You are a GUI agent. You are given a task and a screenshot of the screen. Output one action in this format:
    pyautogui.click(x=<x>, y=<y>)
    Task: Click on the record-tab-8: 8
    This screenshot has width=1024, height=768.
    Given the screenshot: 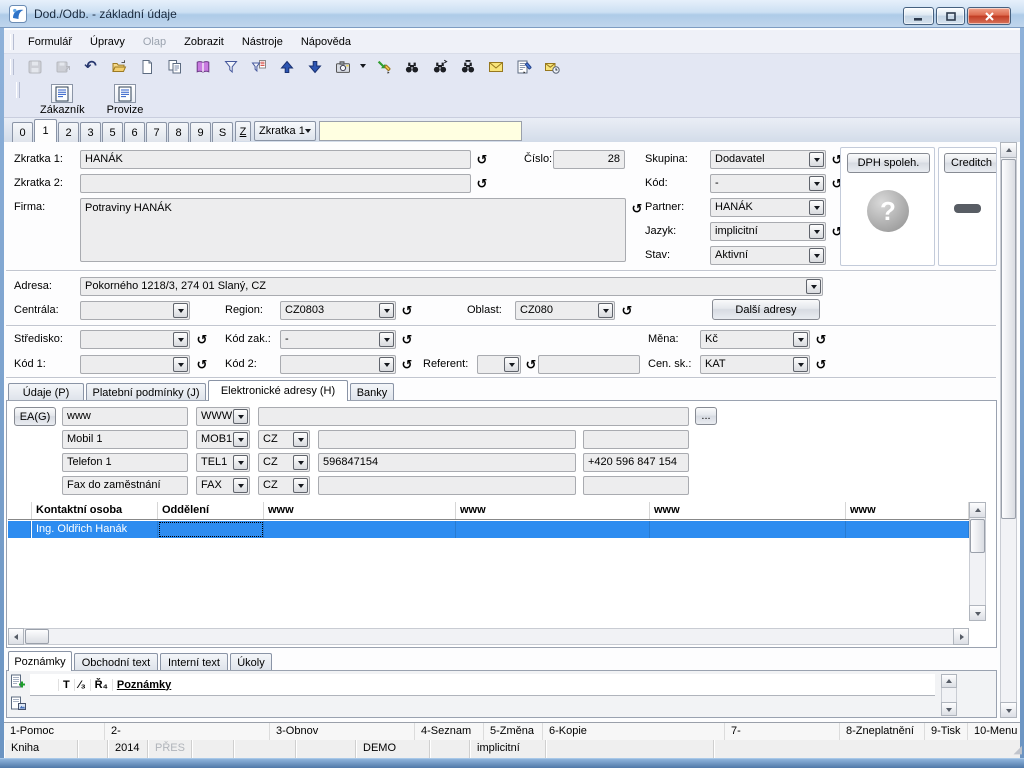 What is the action you would take?
    pyautogui.click(x=178, y=132)
    